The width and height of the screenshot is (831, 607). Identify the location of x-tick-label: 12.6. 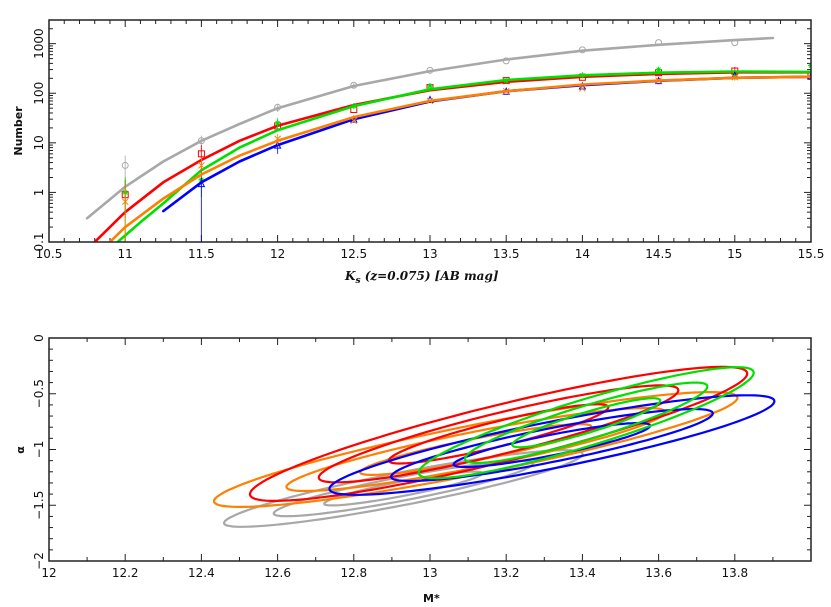
(277, 573).